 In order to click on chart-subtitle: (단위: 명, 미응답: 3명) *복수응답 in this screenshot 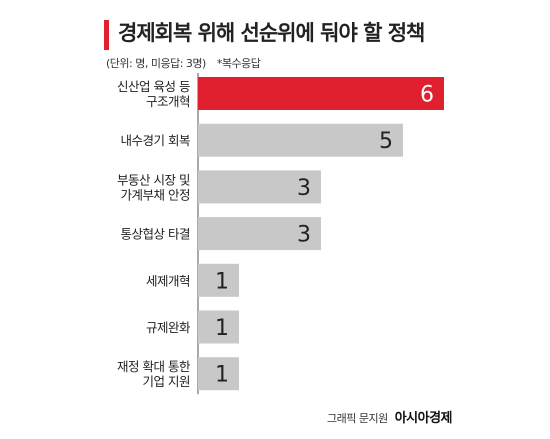, I will do `click(183, 63)`.